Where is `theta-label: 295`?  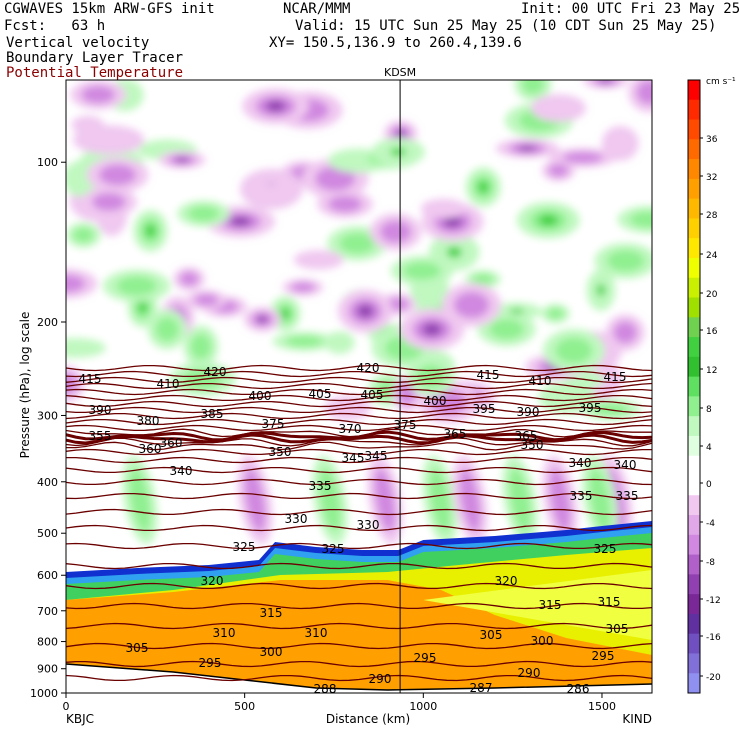
theta-label: 295 is located at coordinates (210, 663).